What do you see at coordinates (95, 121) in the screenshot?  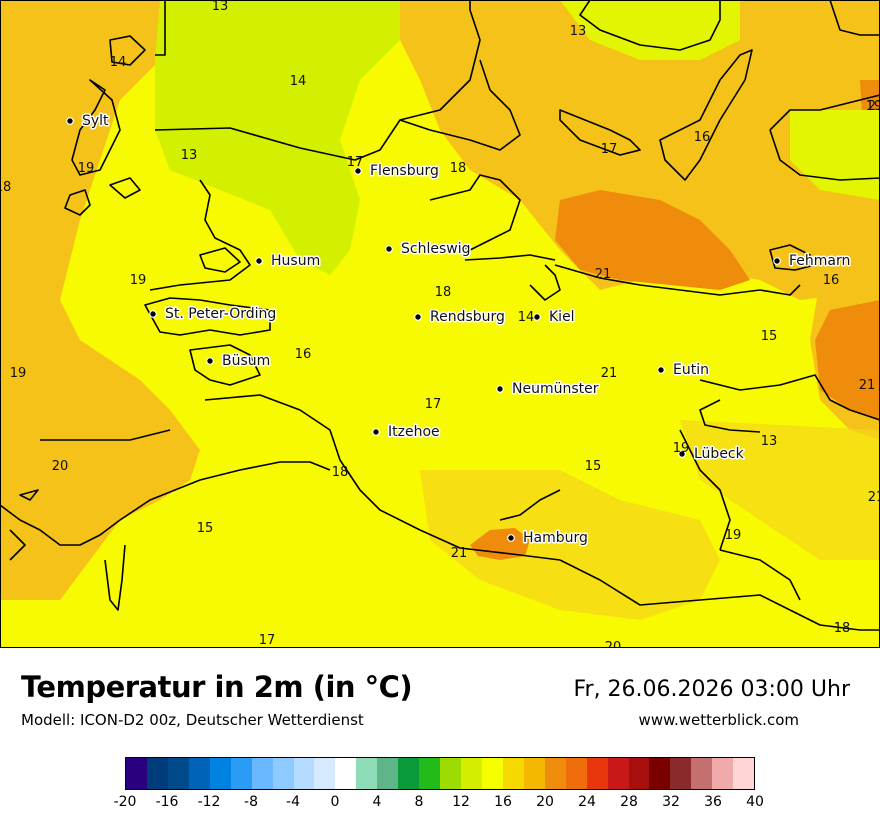 I see `city-label: Sylt` at bounding box center [95, 121].